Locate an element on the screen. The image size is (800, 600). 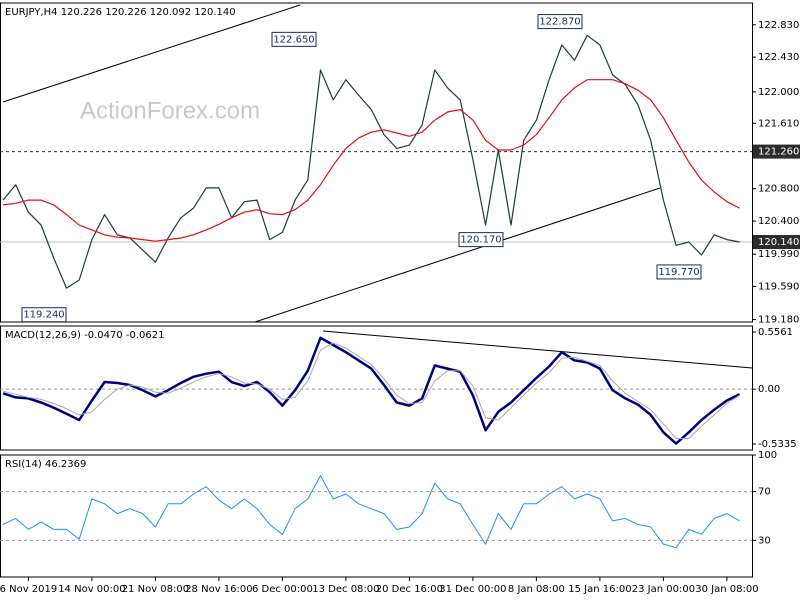
annotation-label: 122.650 is located at coordinates (293, 39).